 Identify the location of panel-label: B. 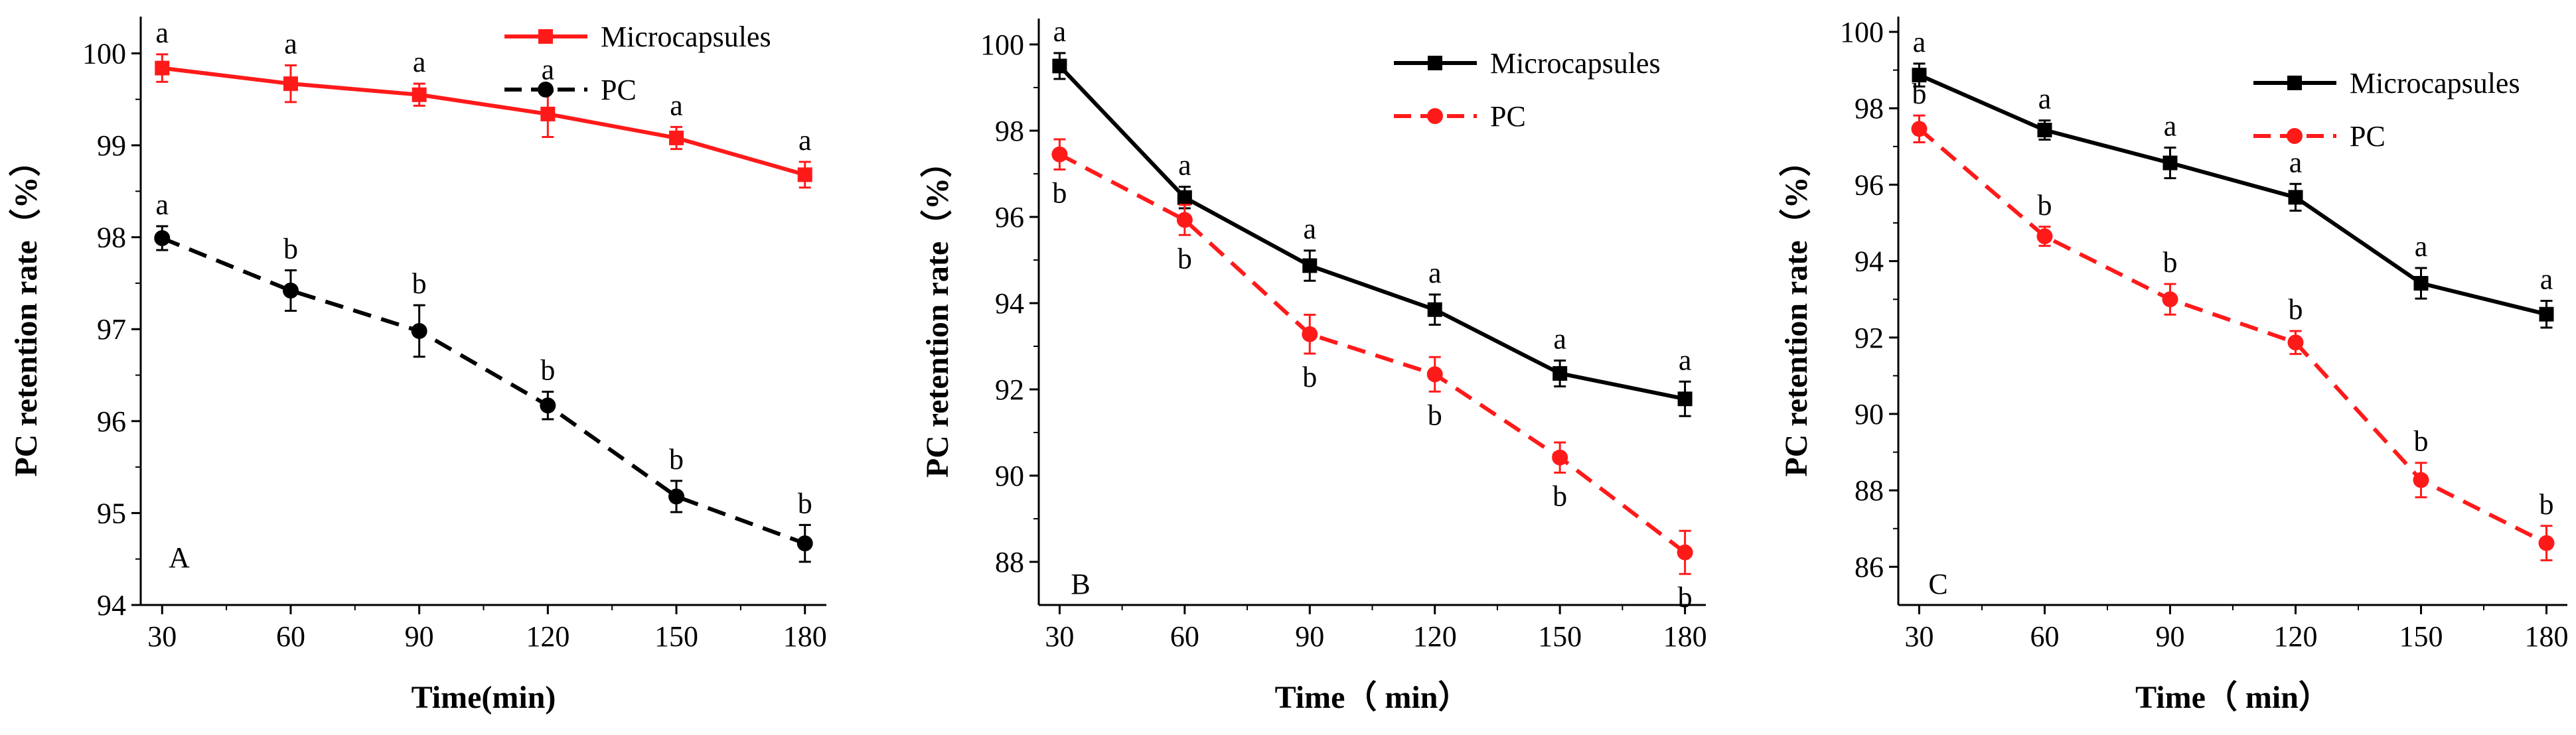
(1080, 584).